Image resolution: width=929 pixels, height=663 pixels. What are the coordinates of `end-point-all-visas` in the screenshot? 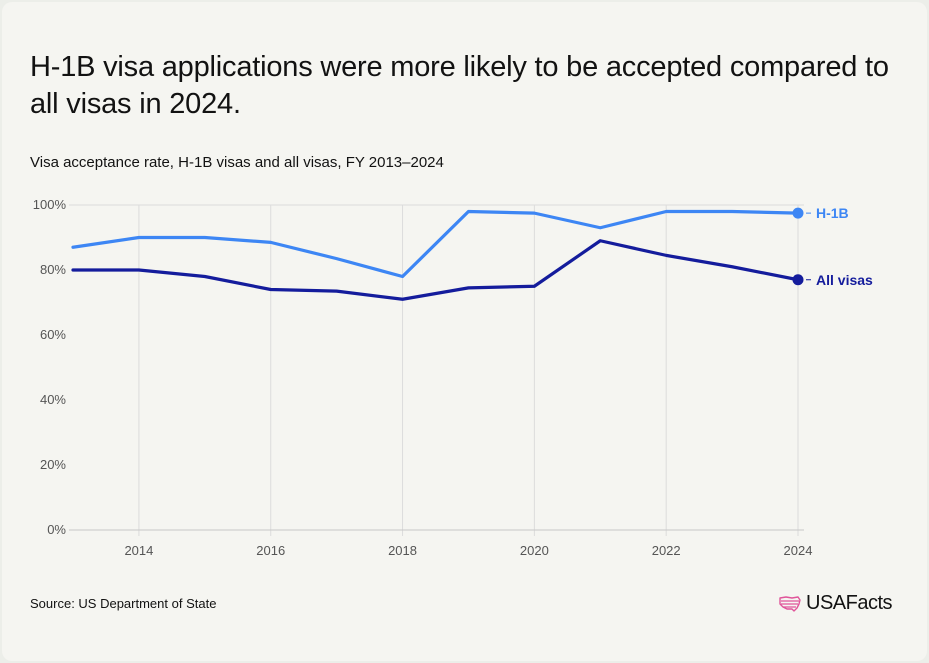 It's located at (798, 280).